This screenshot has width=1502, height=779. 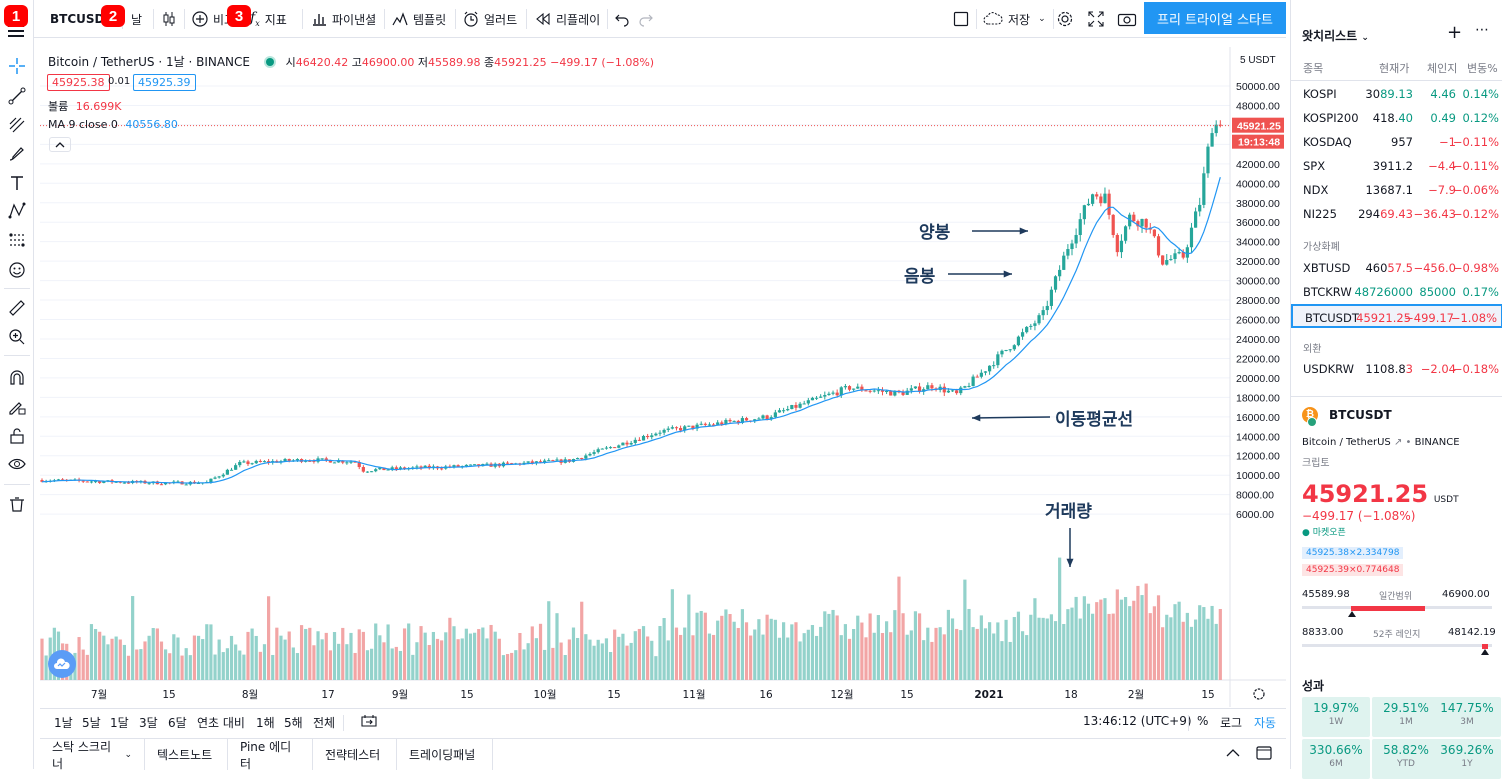 What do you see at coordinates (1014, 19) in the screenshot?
I see `save-button: 저장 ⌄` at bounding box center [1014, 19].